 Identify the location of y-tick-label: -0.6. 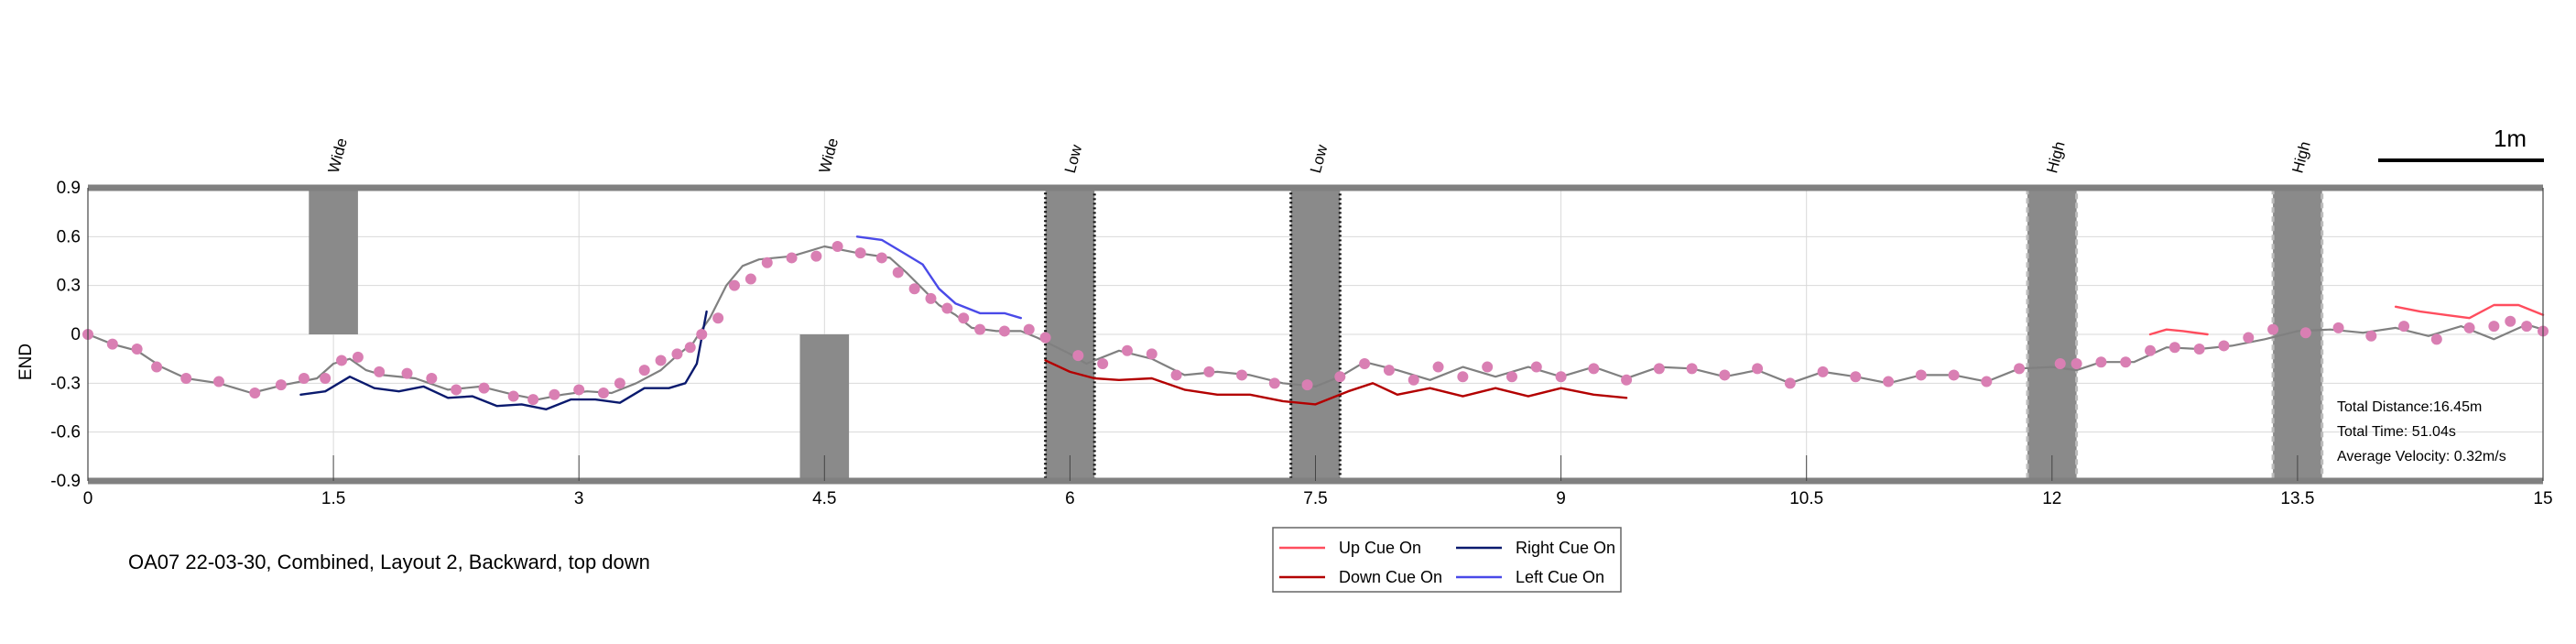
(65, 433).